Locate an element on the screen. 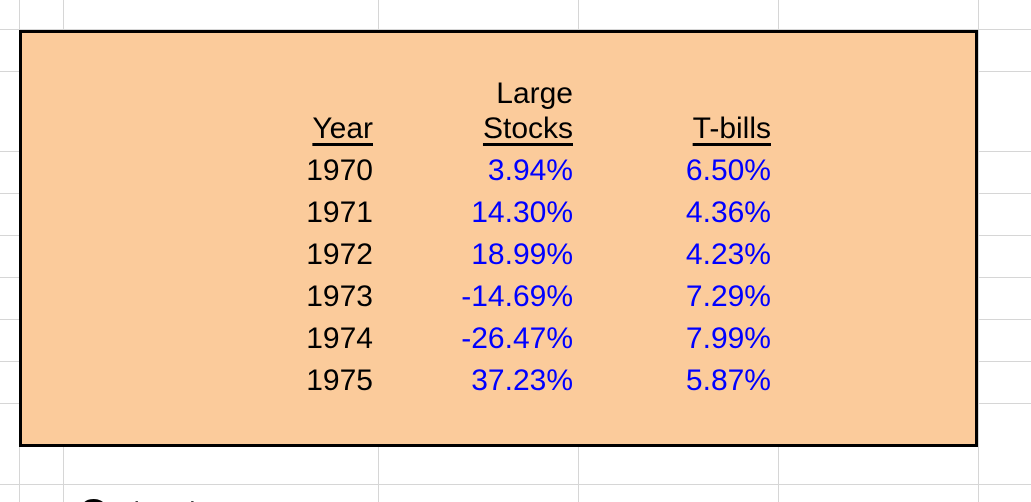  table-row: 1970 3.94% 6.50% is located at coordinates (515, 175).